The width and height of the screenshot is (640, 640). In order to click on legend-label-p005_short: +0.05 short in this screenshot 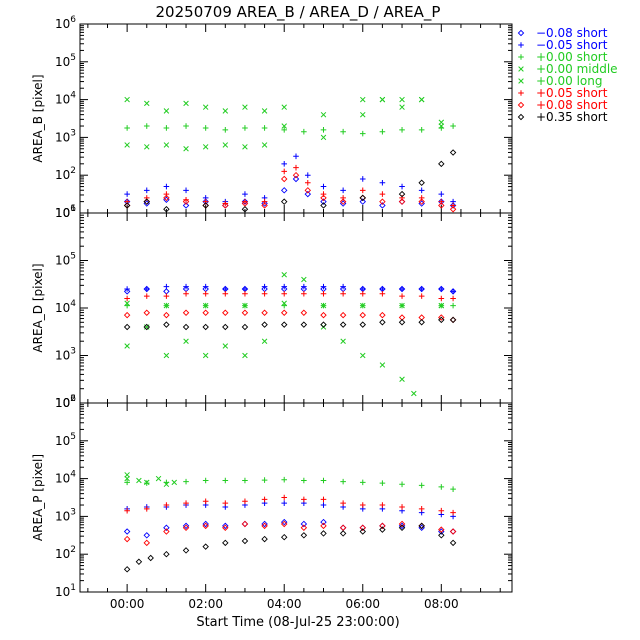, I will do `click(572, 93)`.